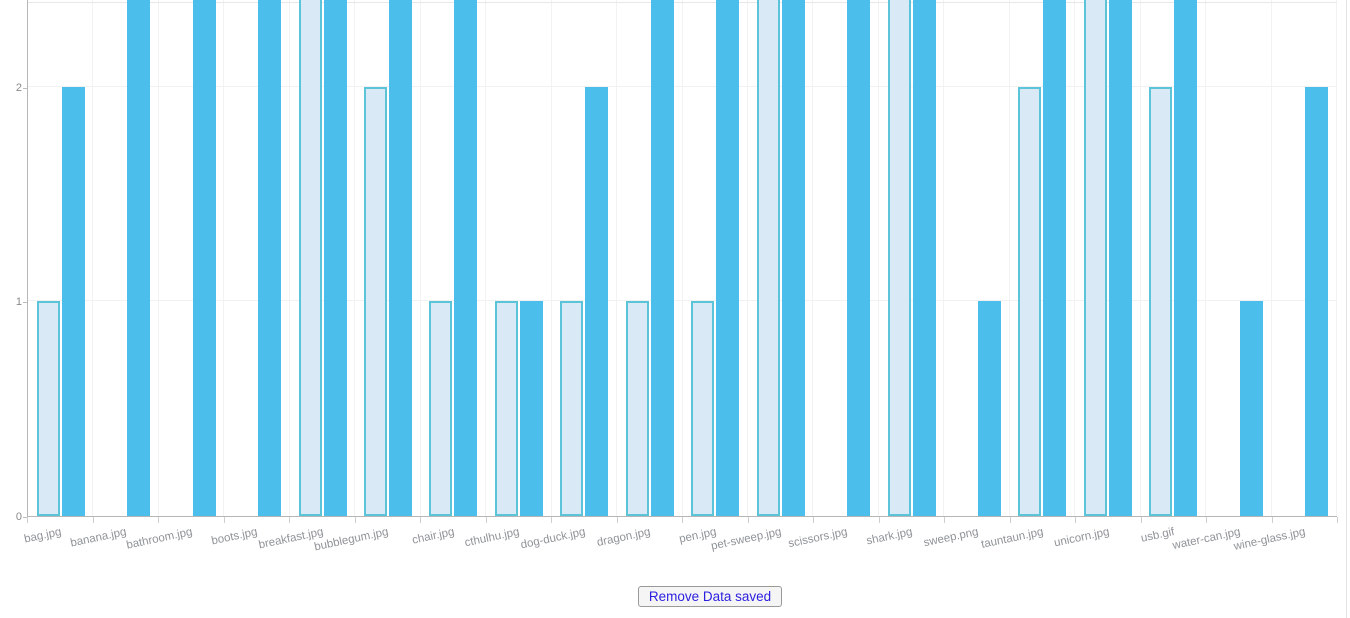 This screenshot has height=618, width=1350. I want to click on bar-dark-pen.jpg, so click(728, 258).